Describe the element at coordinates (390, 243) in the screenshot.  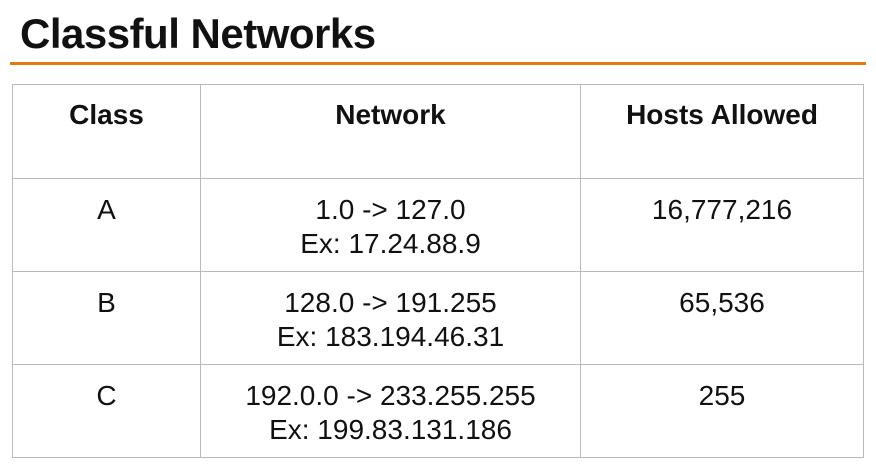
I see `network-example: Ex: 17.24.88.9` at that location.